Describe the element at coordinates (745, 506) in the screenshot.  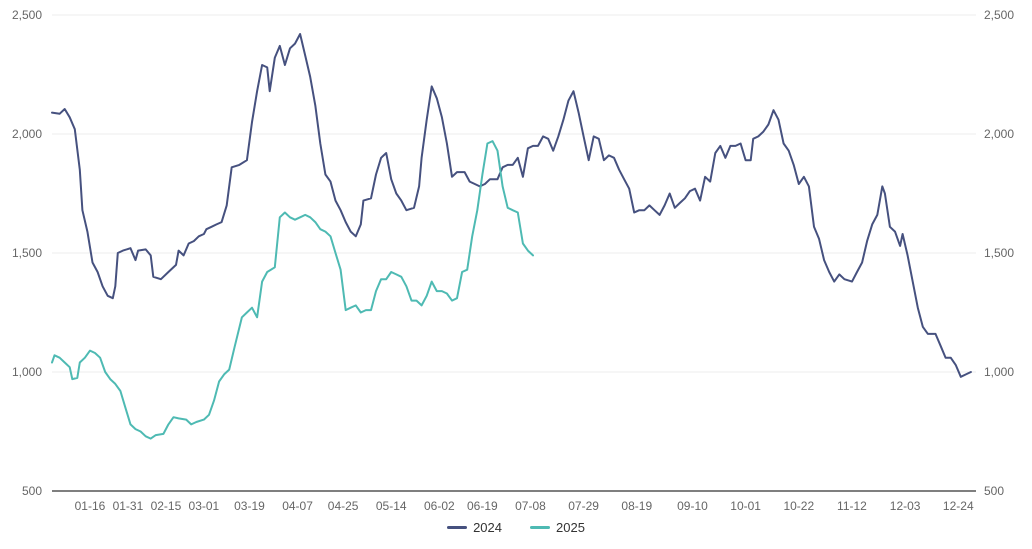
I see `x-tick-label: 10-01` at that location.